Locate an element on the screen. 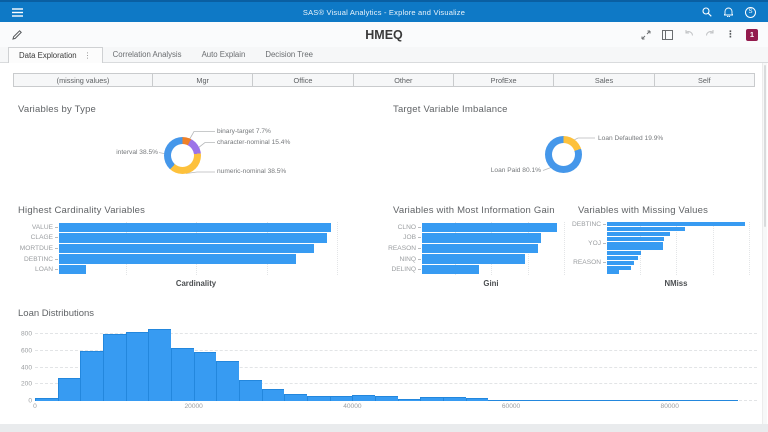 Image resolution: width=768 pixels, height=432 pixels. maximize-icon is located at coordinates (646, 35).